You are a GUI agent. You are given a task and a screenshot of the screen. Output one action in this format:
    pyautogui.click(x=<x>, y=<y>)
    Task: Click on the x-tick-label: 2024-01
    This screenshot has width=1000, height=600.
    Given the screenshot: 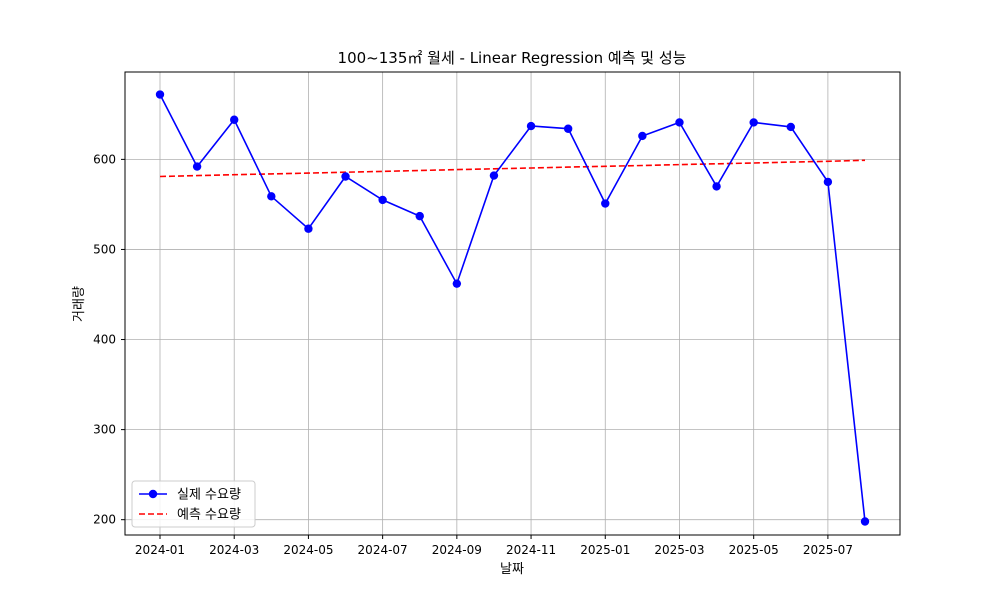 What is the action you would take?
    pyautogui.click(x=160, y=550)
    